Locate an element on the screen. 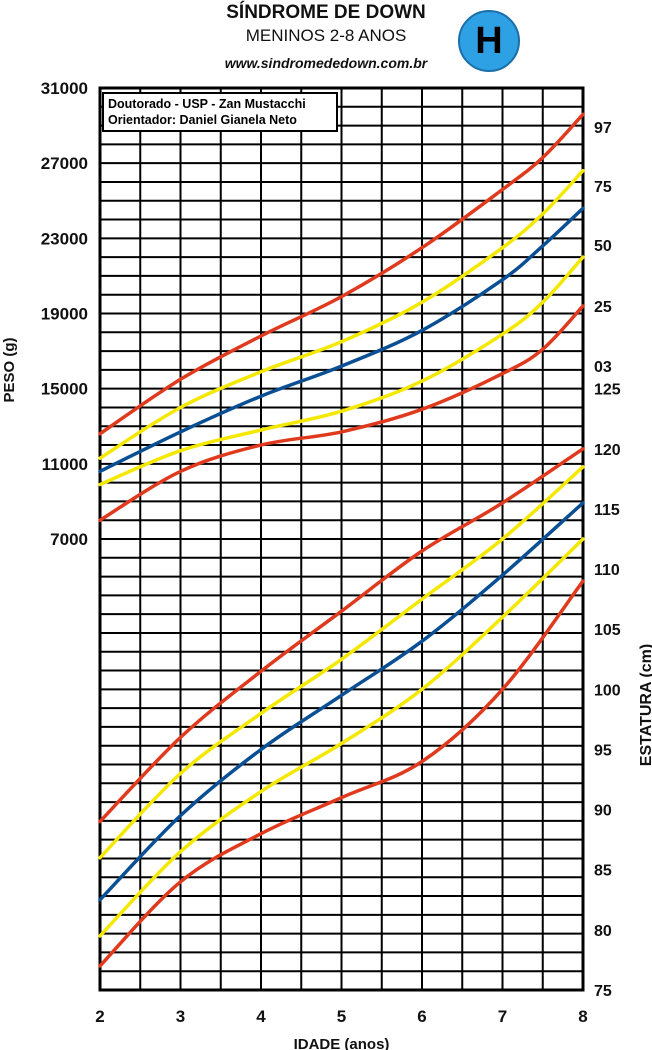  x-tick-label: 8 is located at coordinates (582, 1016).